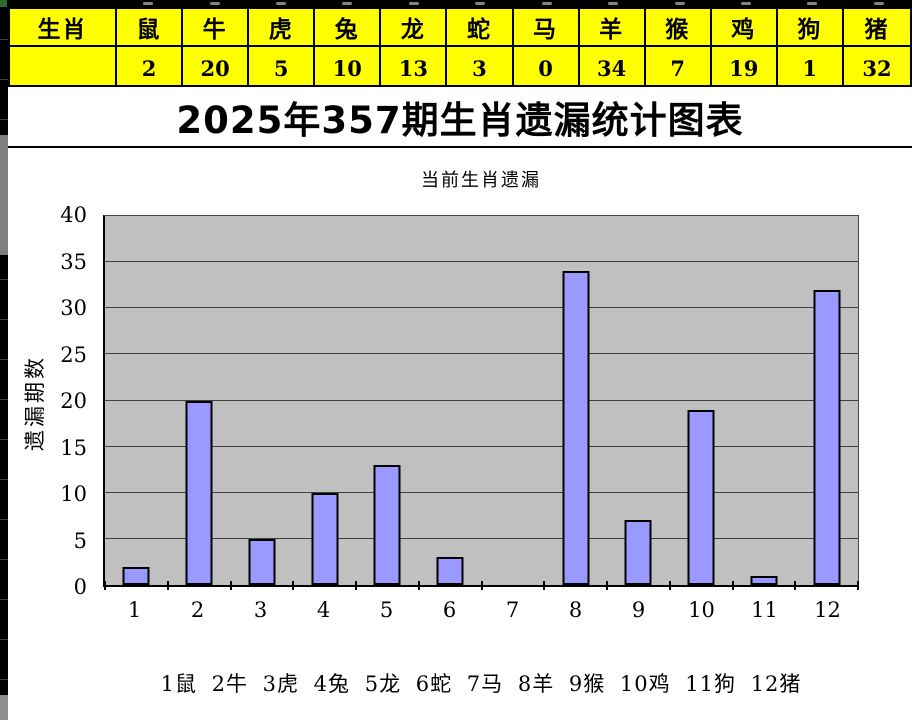  I want to click on omission-value-cell-3: 5, so click(282, 68).